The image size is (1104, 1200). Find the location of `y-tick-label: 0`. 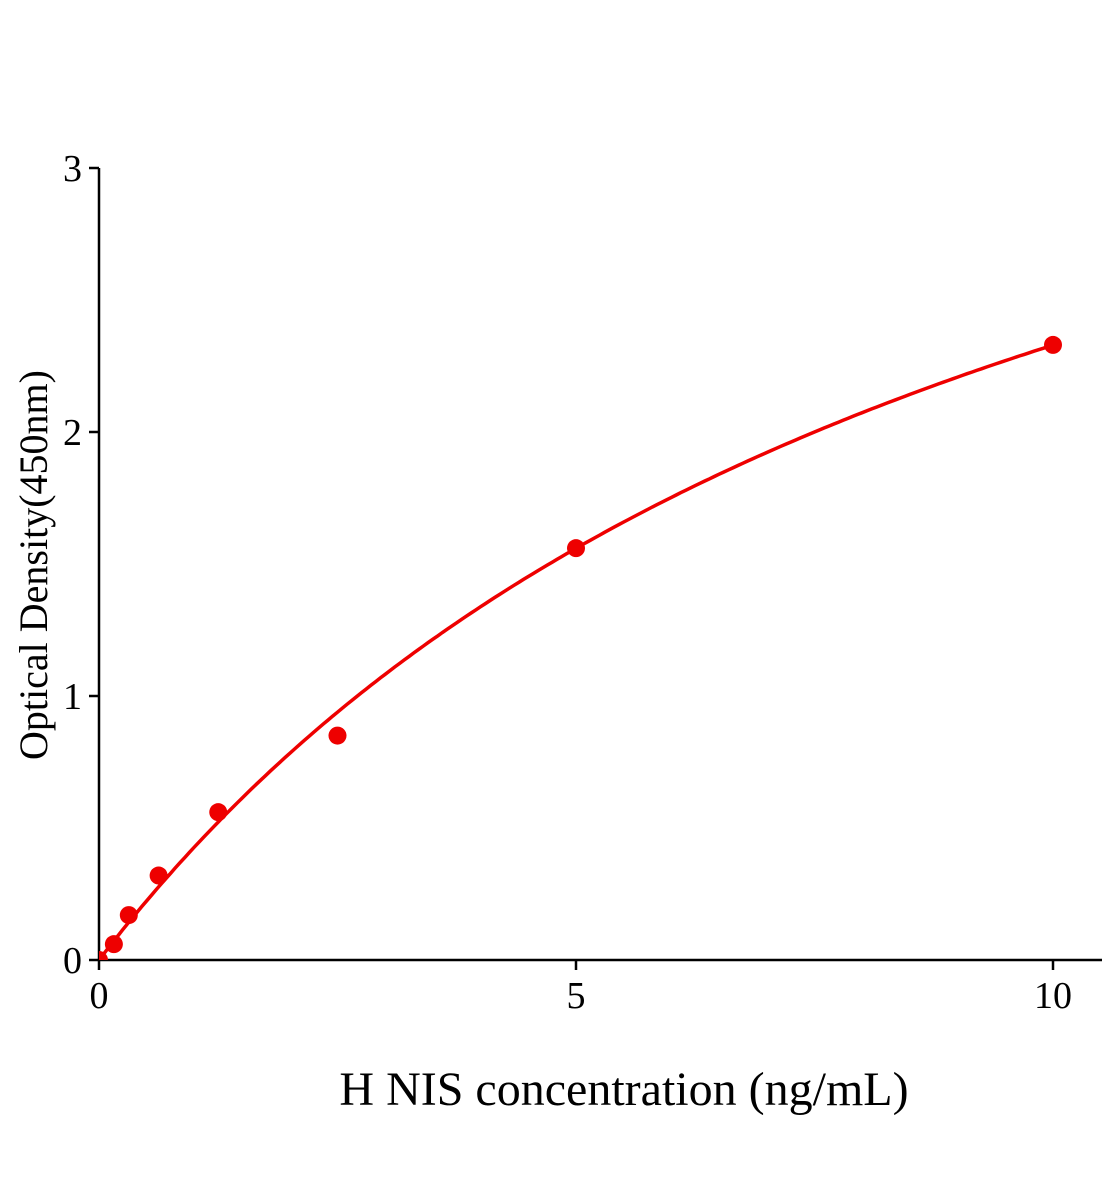

y-tick-label: 0 is located at coordinates (72, 961).